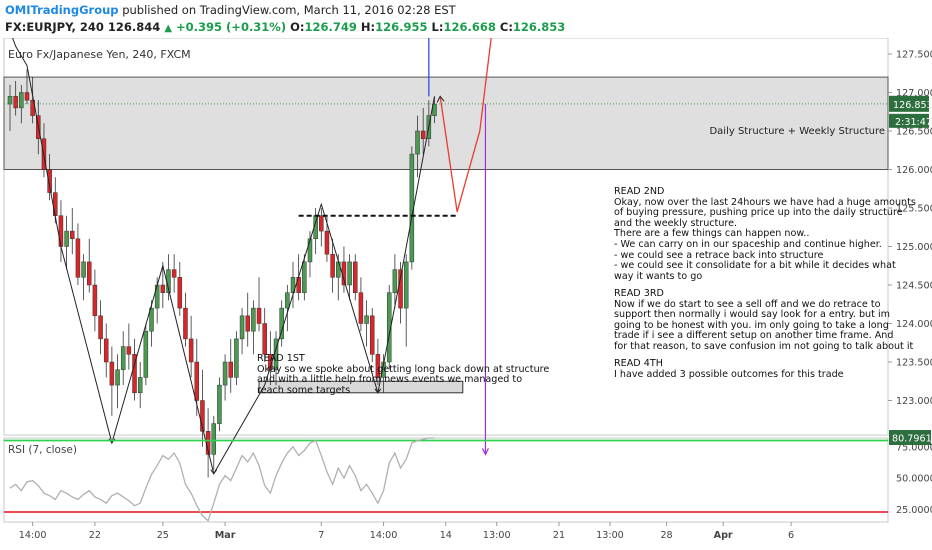  I want to click on rsi-tick-label: 25.0000, so click(914, 510).